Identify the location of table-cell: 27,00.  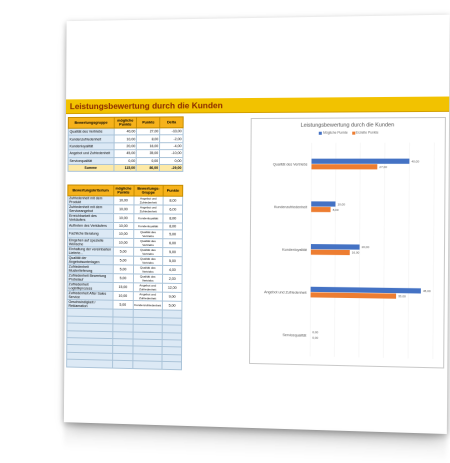
(148, 131).